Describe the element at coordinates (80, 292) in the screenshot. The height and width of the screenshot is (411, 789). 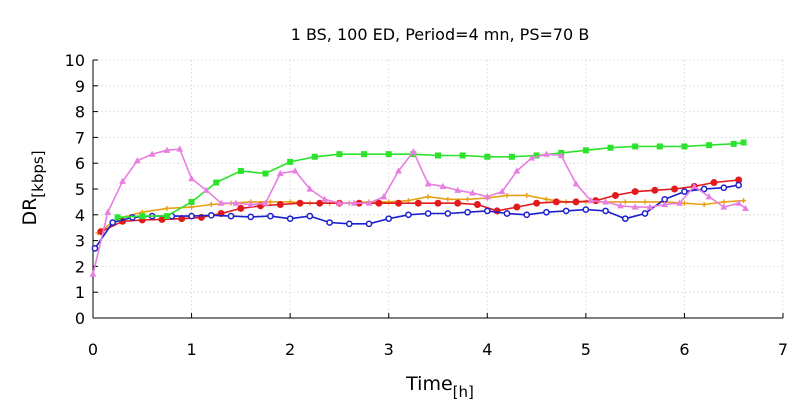
I see `y-tick-label: 1` at that location.